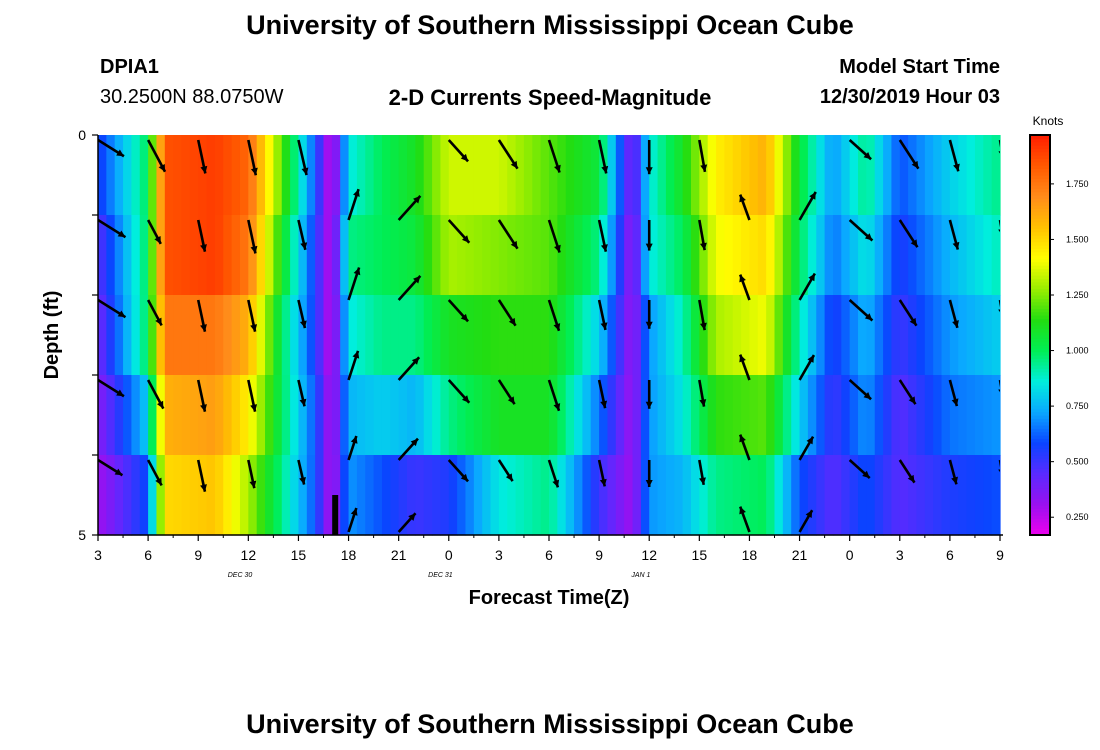  Describe the element at coordinates (800, 555) in the screenshot. I see `x-tick-label: 21` at that location.